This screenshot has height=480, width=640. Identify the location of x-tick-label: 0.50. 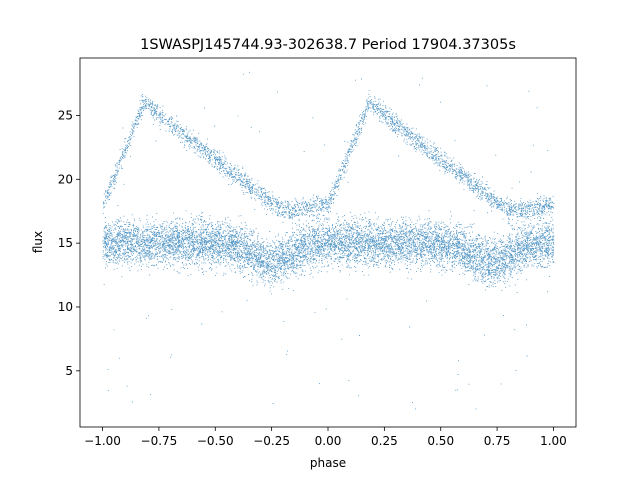
(440, 441).